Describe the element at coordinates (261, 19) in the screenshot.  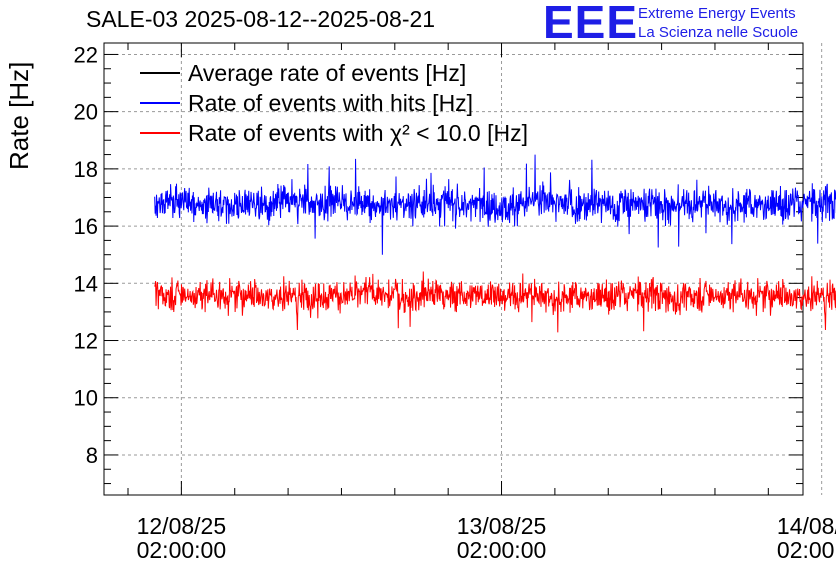
I see `chart-title: SALE-03 2025-08-12--2025-08-21` at that location.